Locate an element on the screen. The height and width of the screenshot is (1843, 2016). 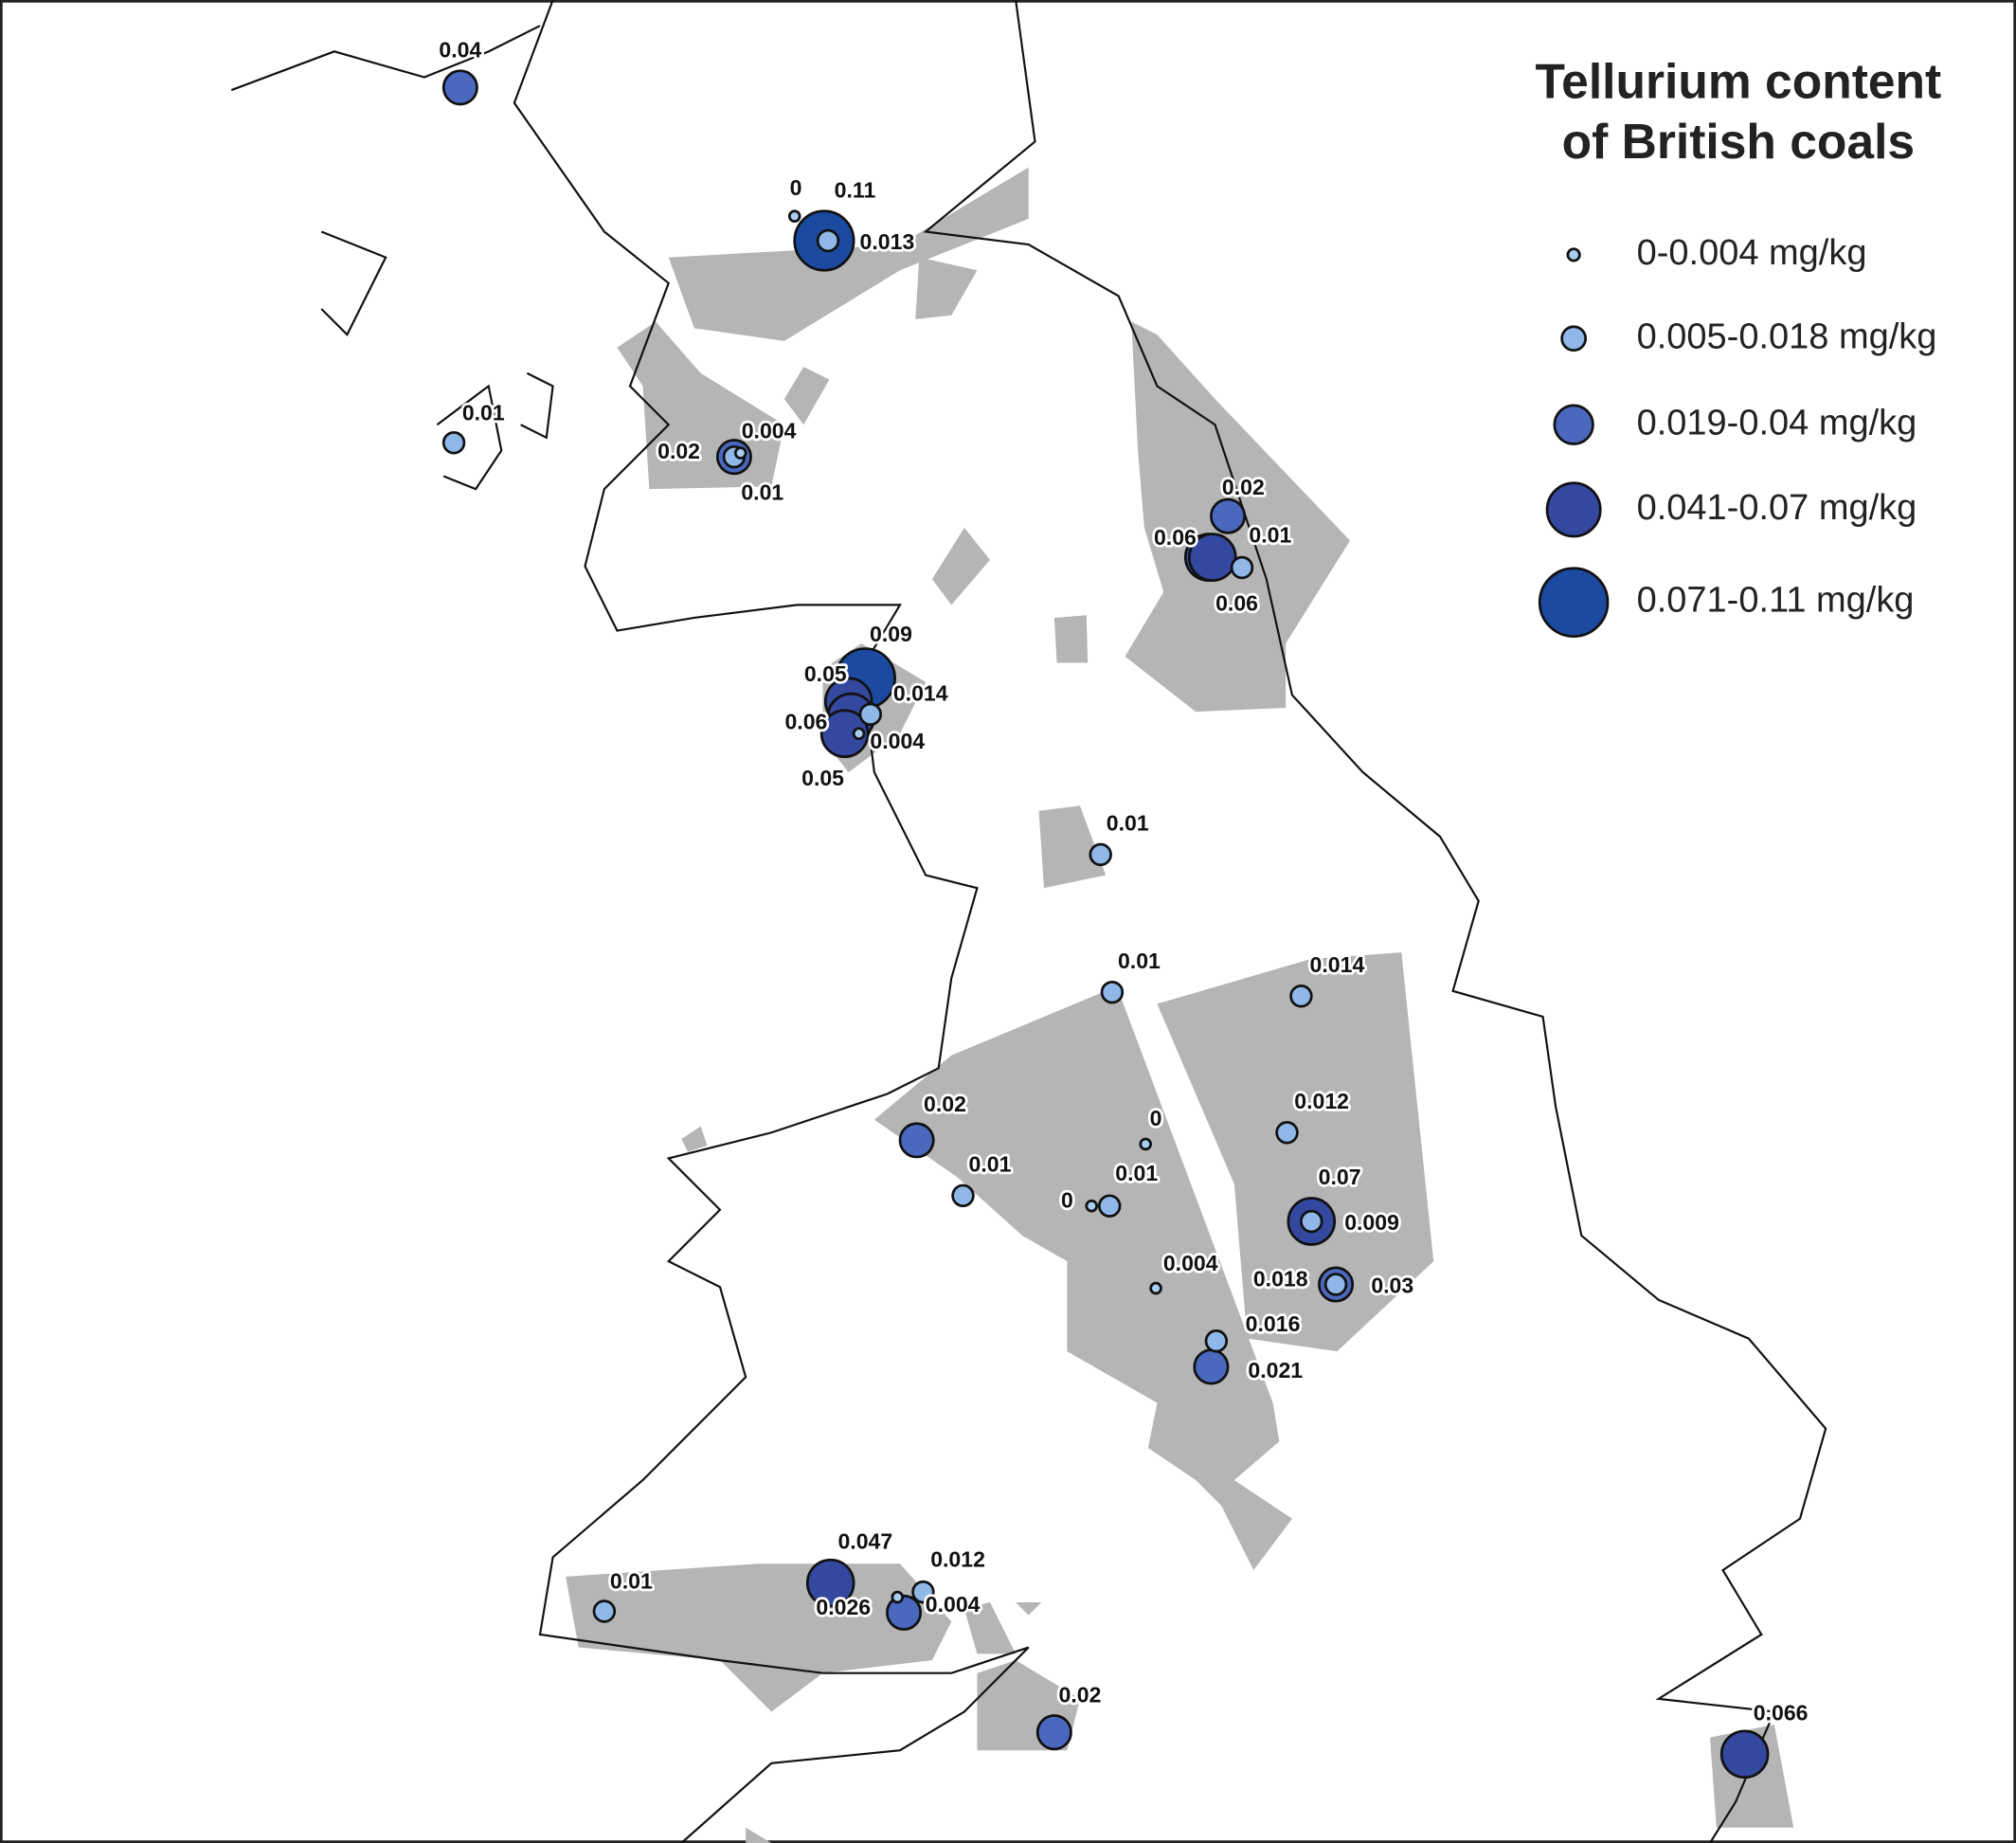
legend-label: 0.071-0.11 mg/kg is located at coordinates (1776, 601).